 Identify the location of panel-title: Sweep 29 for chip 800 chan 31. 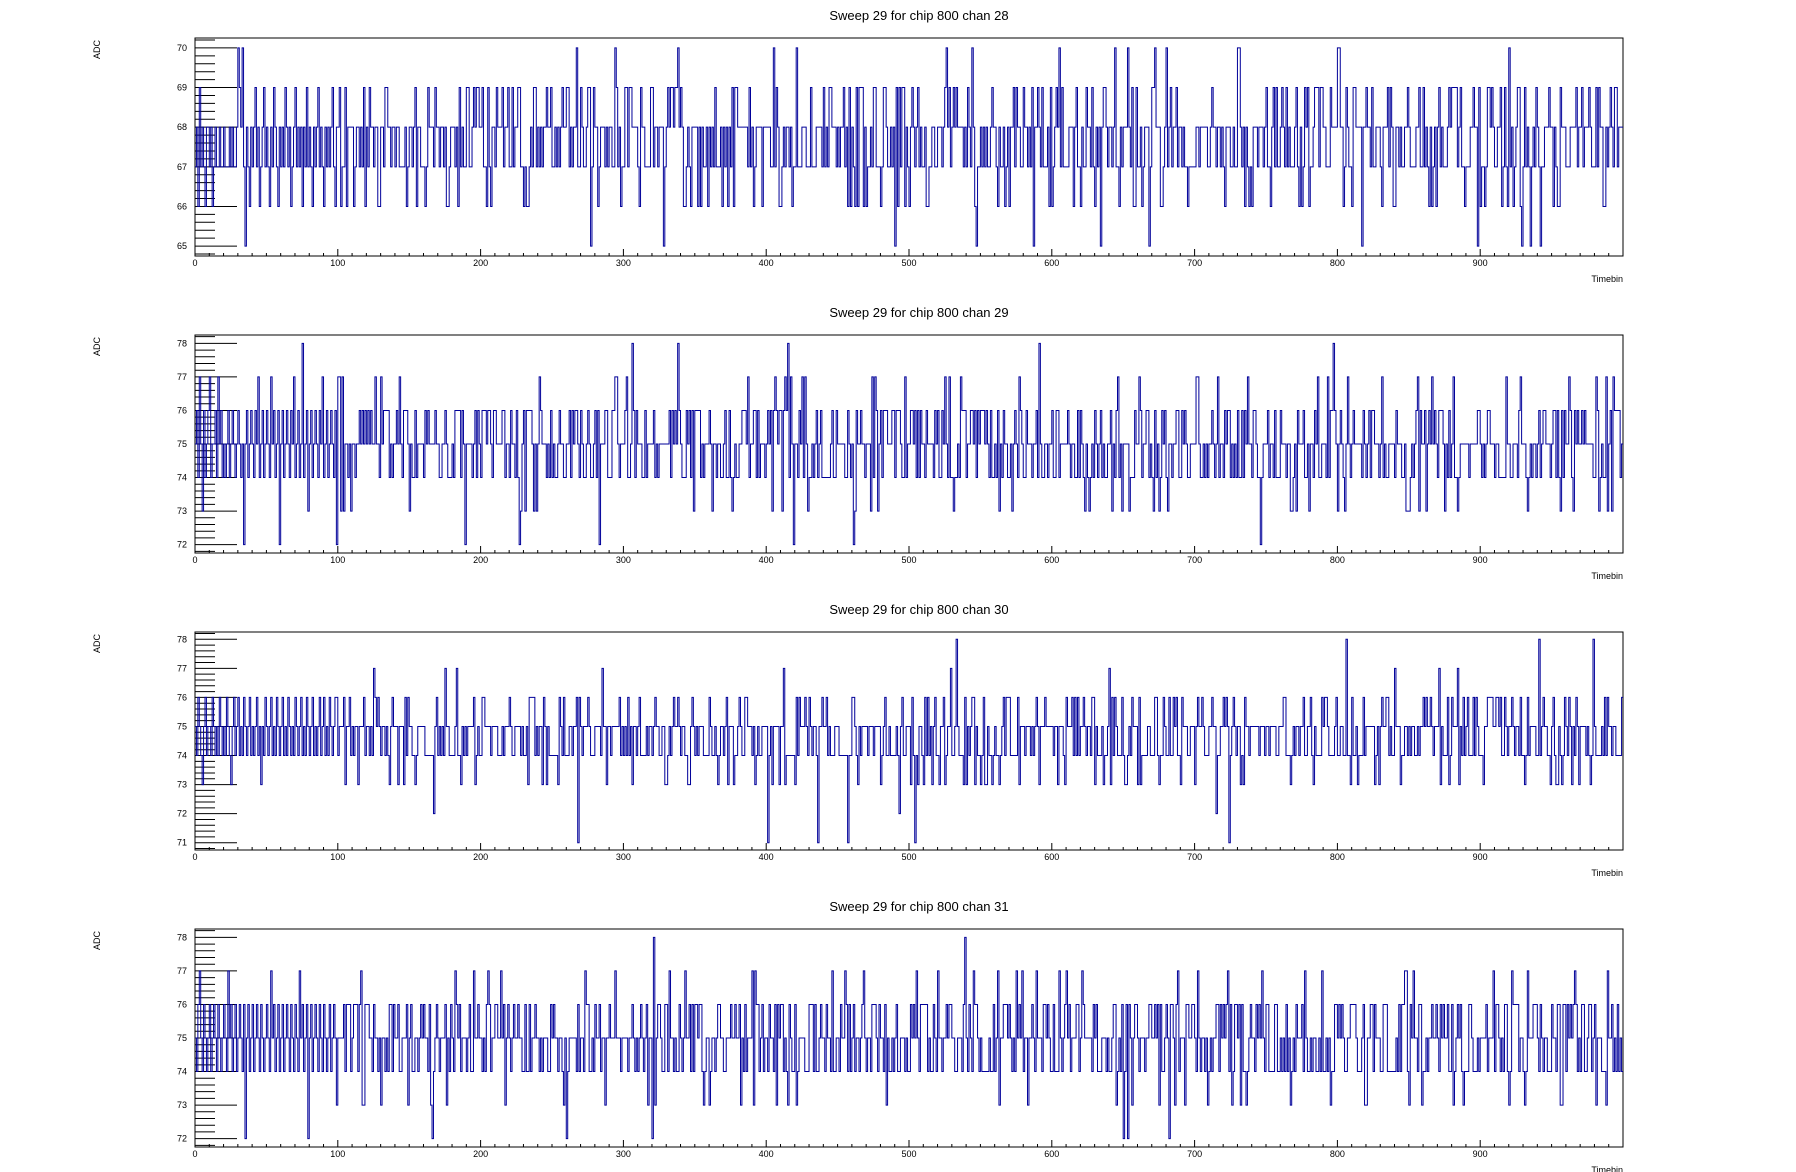
(918, 906).